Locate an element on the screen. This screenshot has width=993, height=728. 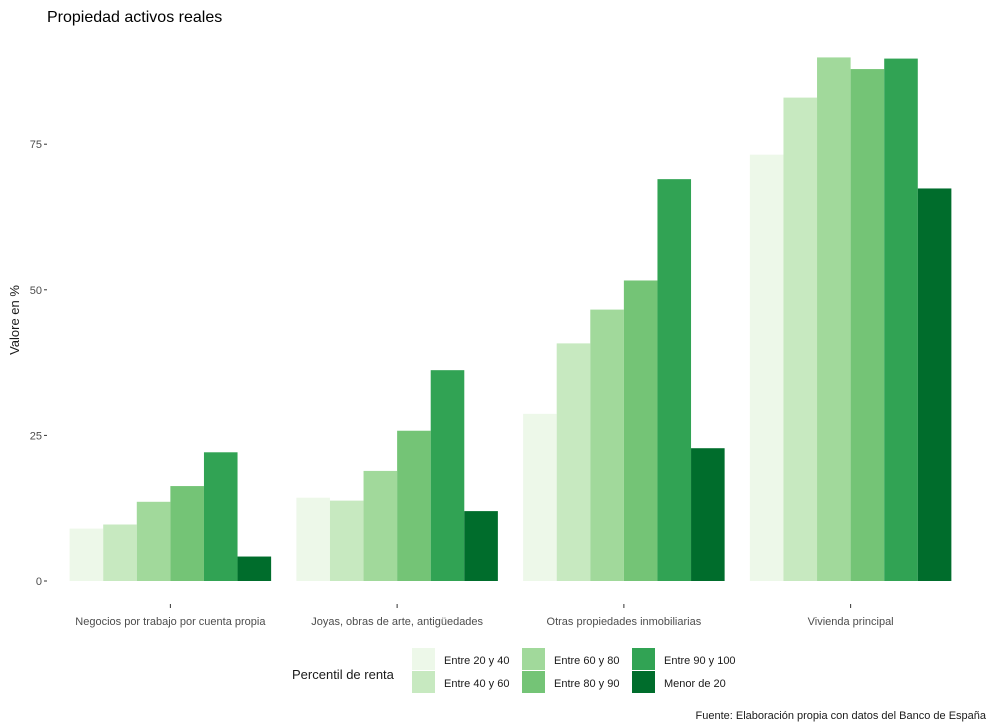
y-tick-label: 25 is located at coordinates (36, 436).